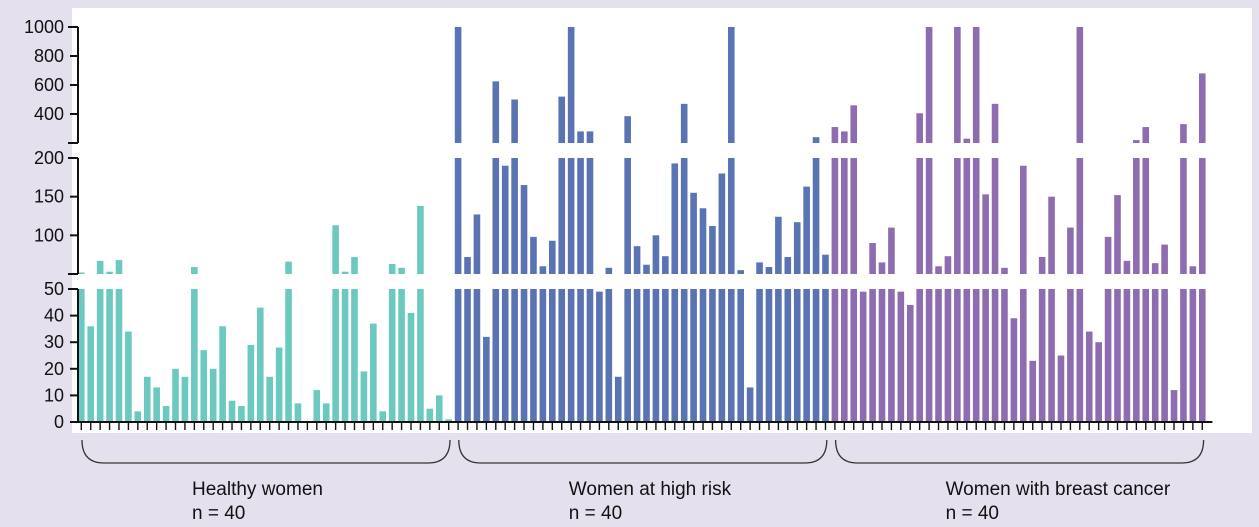  What do you see at coordinates (1019, 451) in the screenshot?
I see `group-brace` at bounding box center [1019, 451].